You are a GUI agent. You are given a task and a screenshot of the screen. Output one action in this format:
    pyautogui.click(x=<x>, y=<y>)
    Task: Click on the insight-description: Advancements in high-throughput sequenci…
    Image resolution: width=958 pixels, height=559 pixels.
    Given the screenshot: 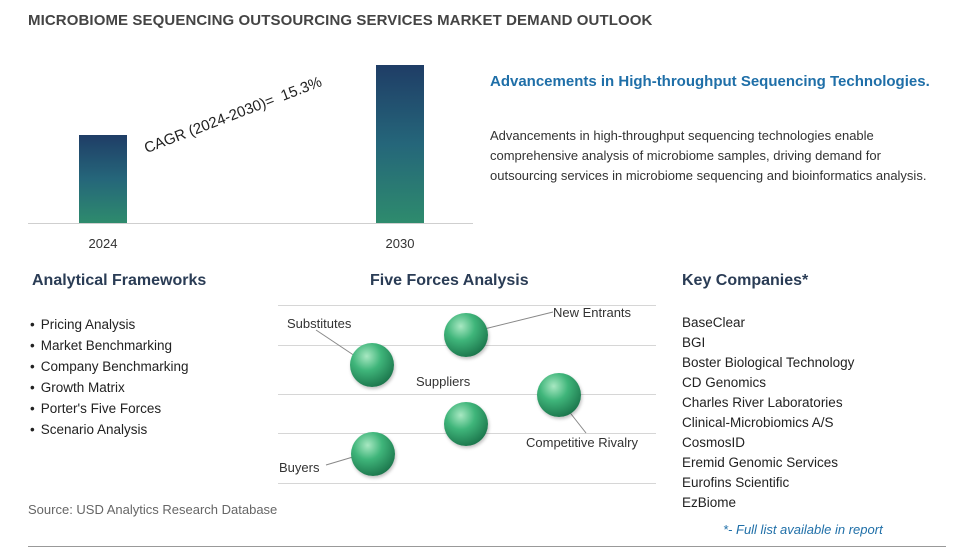 What is the action you would take?
    pyautogui.click(x=708, y=155)
    